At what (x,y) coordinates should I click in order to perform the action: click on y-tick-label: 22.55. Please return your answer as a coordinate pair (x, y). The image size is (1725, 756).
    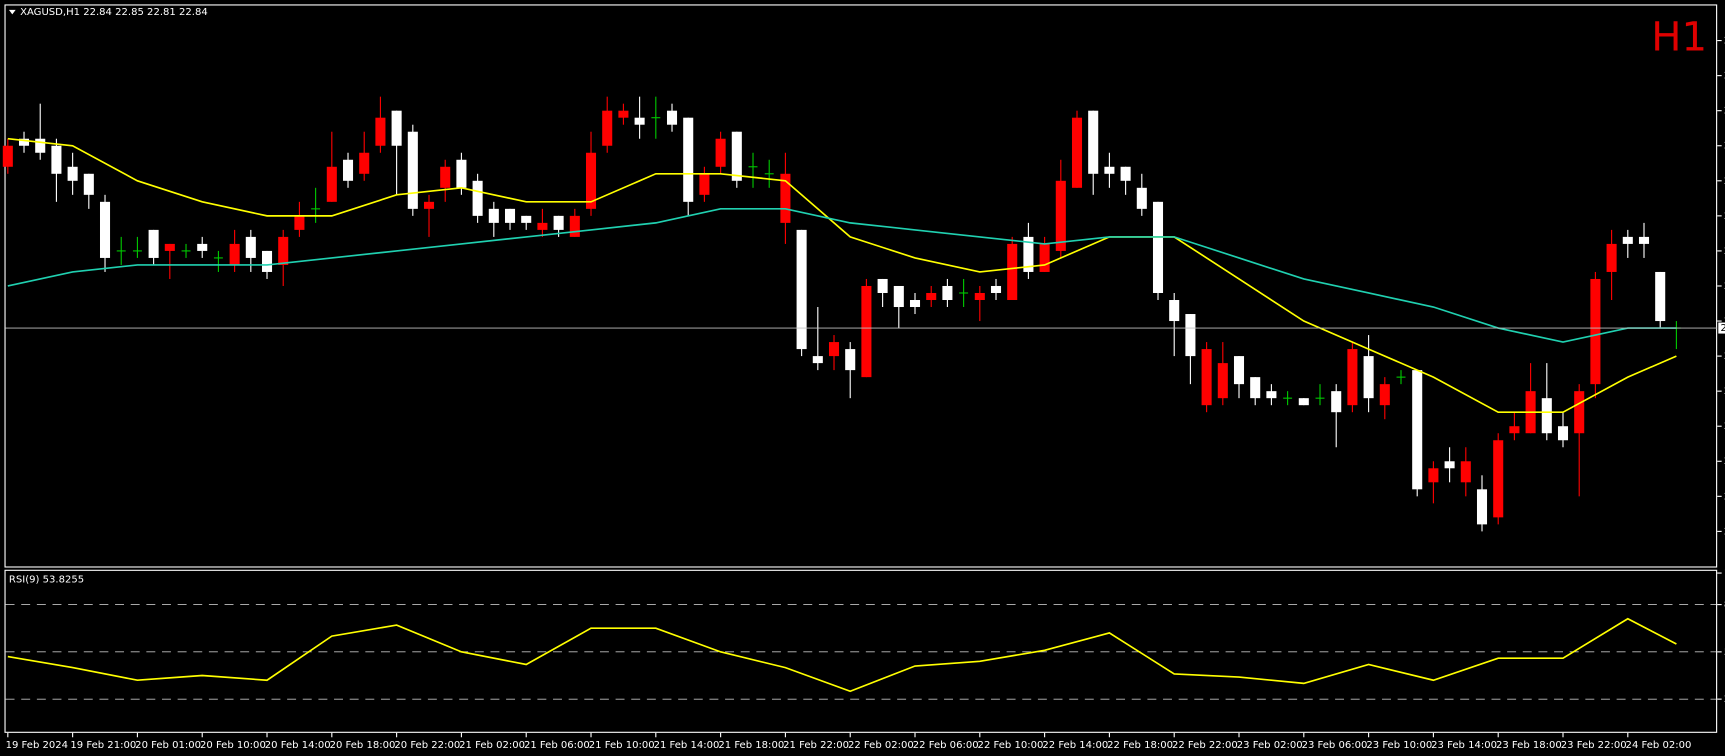
    Looking at the image, I should click on (1724, 531).